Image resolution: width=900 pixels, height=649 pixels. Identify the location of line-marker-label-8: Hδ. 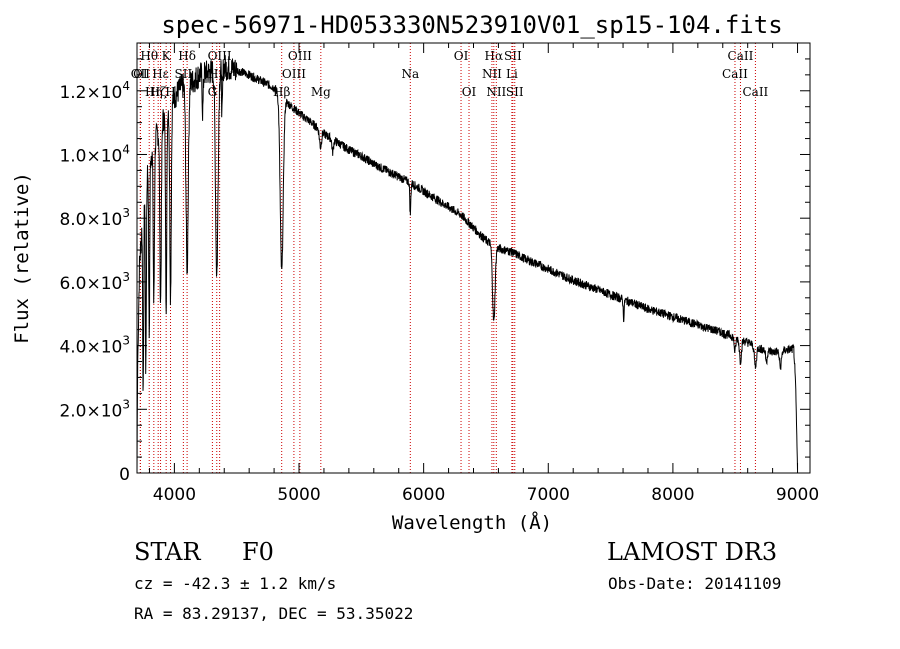
(187, 56).